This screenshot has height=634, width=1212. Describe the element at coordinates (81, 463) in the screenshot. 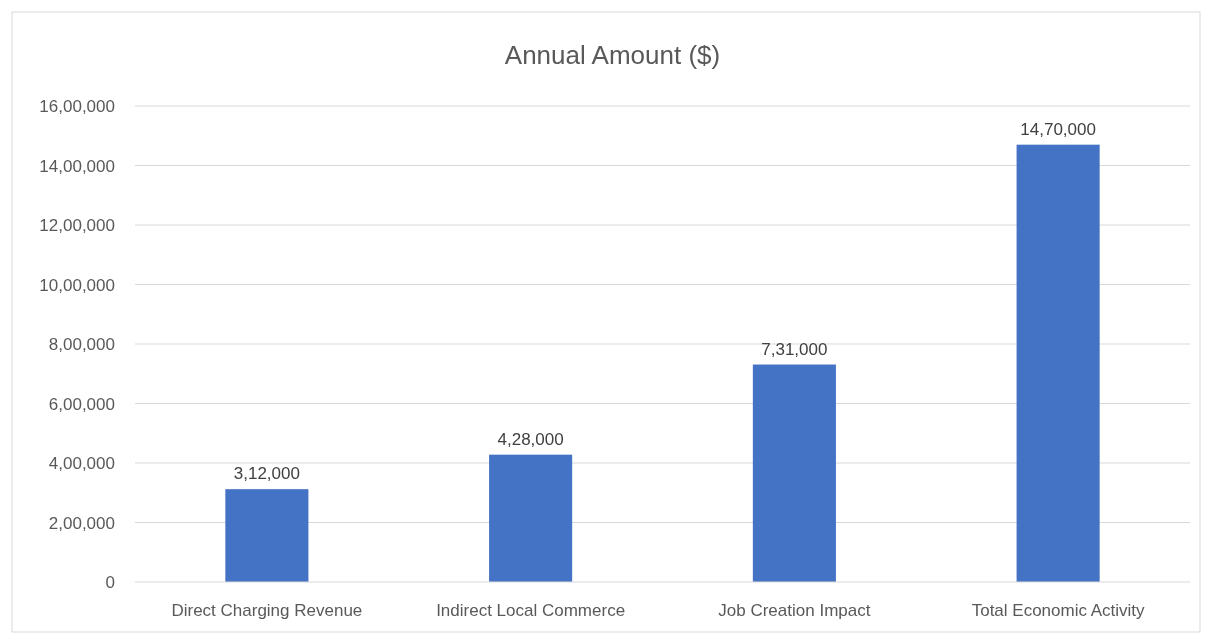

I see `y-tick-label: 4,00,000` at that location.